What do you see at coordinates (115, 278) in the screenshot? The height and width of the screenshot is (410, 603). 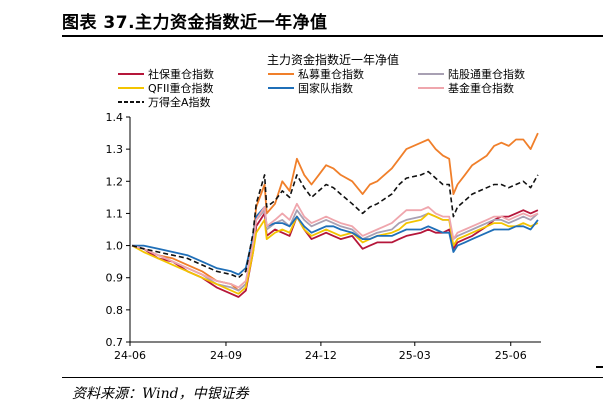 I see `y-tick-label: 0.9` at bounding box center [115, 278].